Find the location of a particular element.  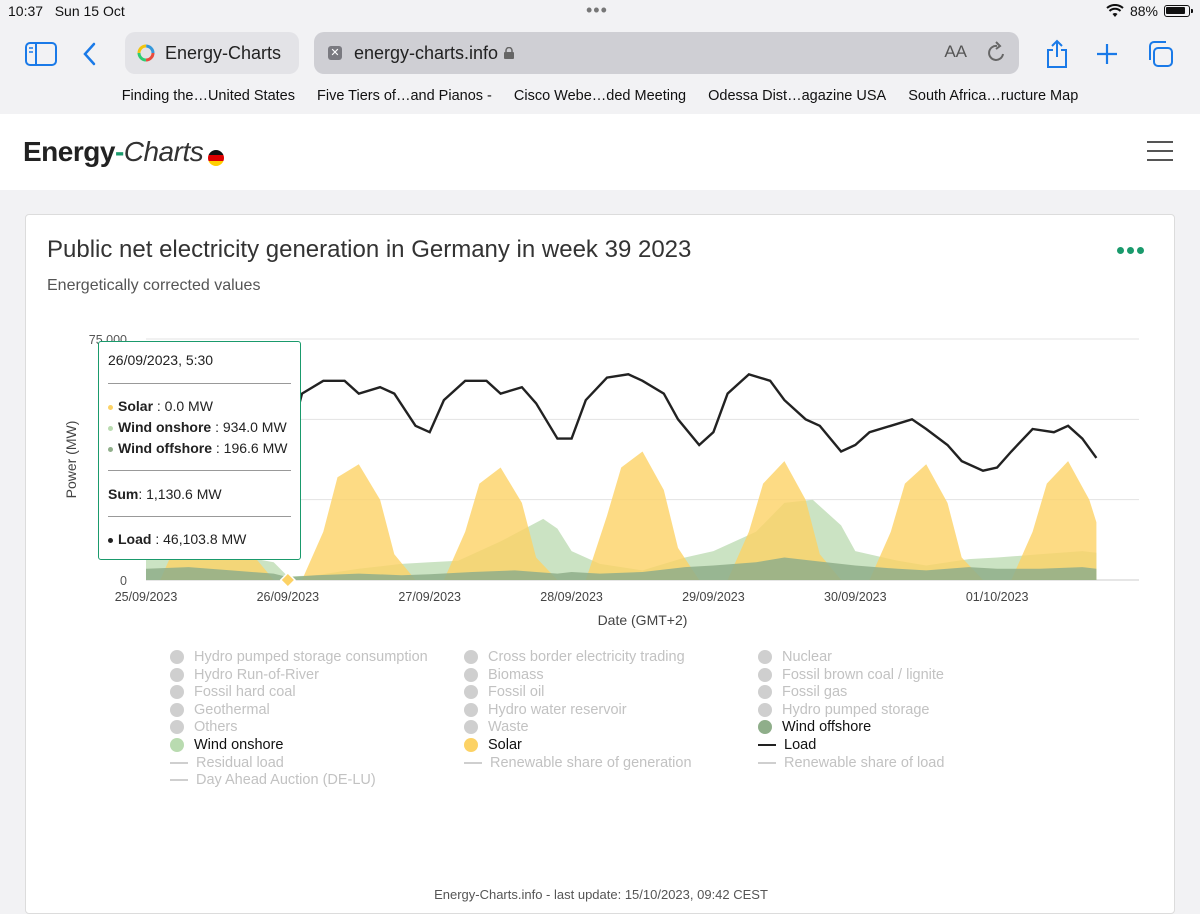

load-line is located at coordinates (694, 422).